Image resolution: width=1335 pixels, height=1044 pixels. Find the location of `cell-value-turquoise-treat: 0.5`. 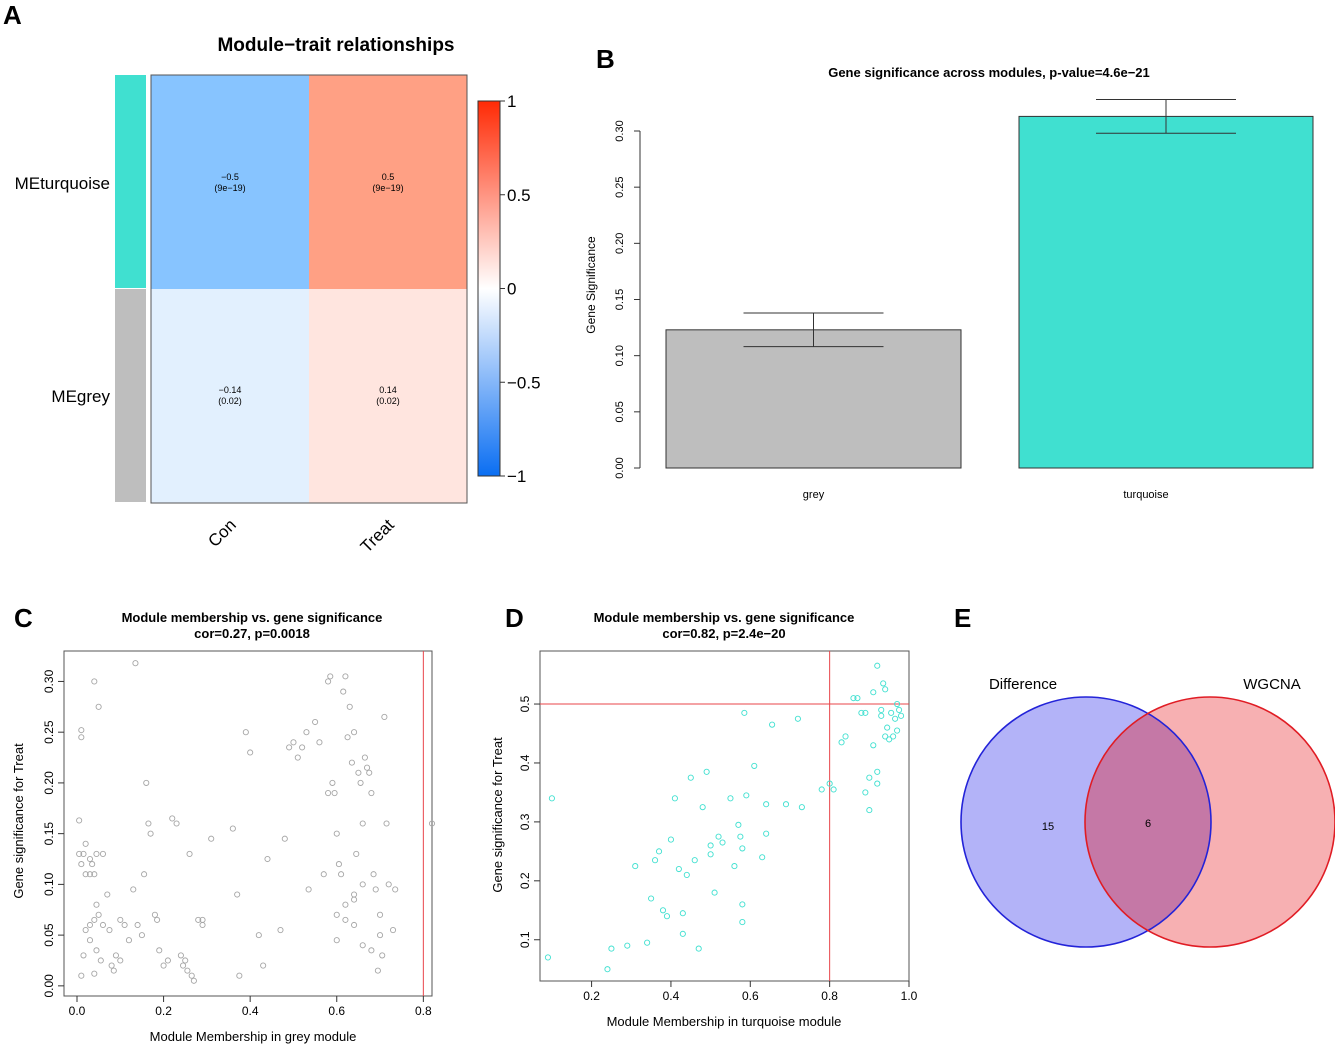

cell-value-turquoise-treat: 0.5 is located at coordinates (388, 177).